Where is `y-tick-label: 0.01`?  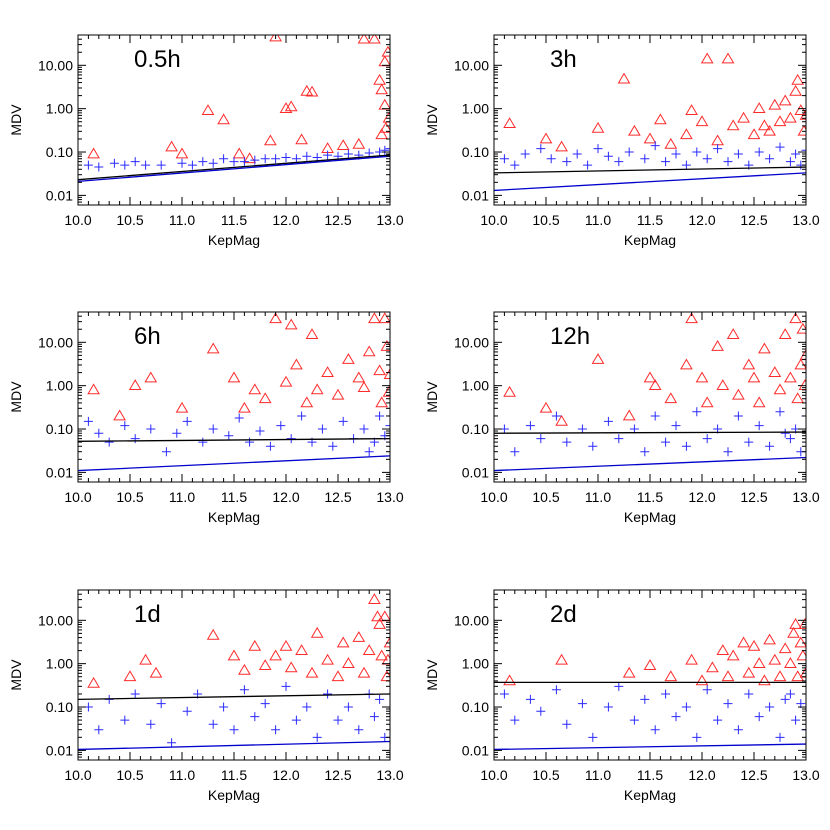 y-tick-label: 0.01 is located at coordinates (475, 472).